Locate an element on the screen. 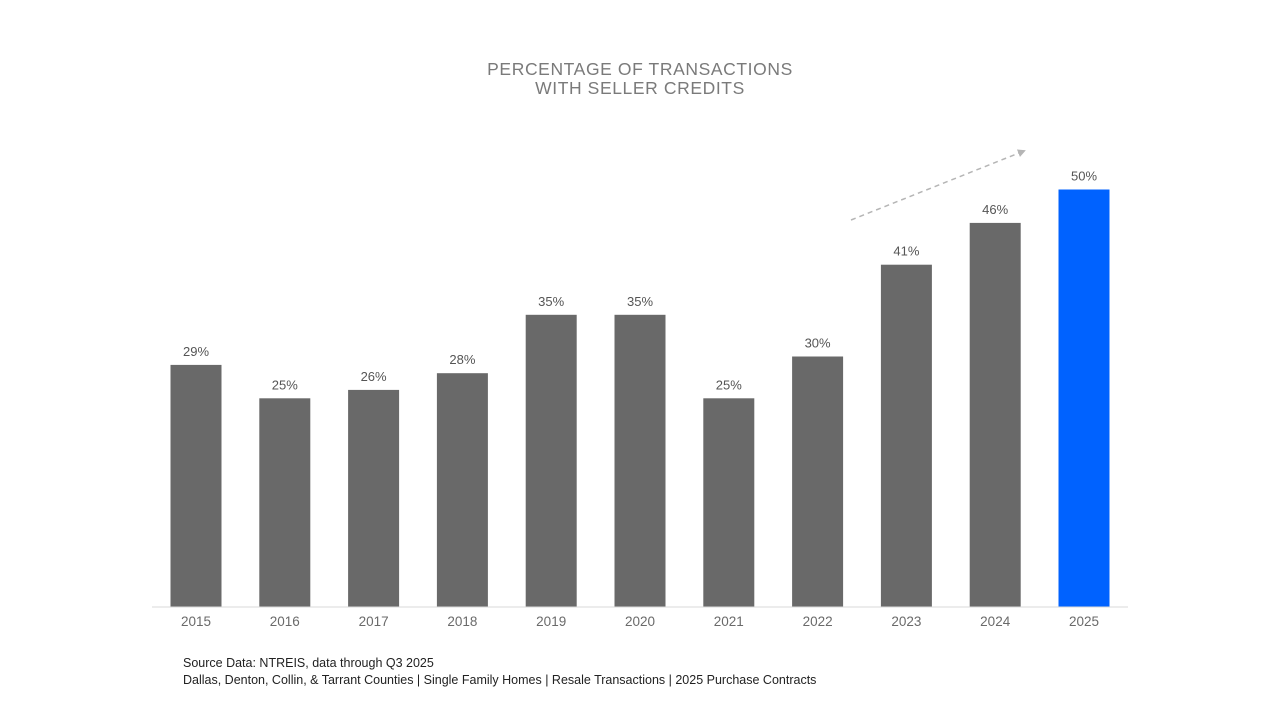  bar-2025 is located at coordinates (1084, 398).